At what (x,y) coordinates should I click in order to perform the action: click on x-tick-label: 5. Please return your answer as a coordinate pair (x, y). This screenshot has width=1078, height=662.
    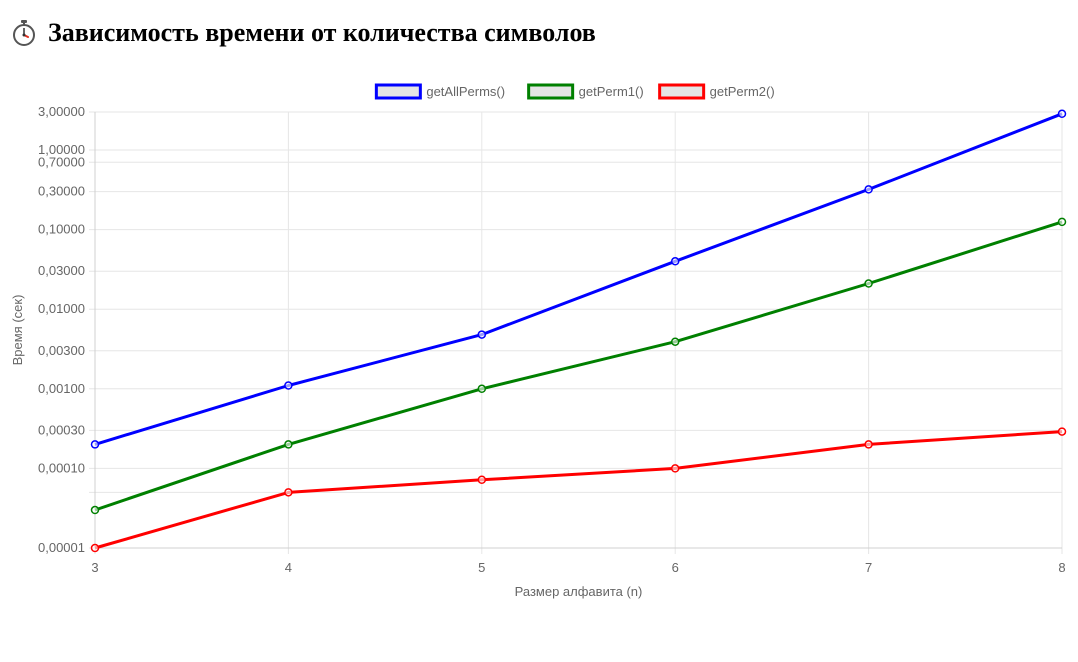
    Looking at the image, I should click on (481, 567).